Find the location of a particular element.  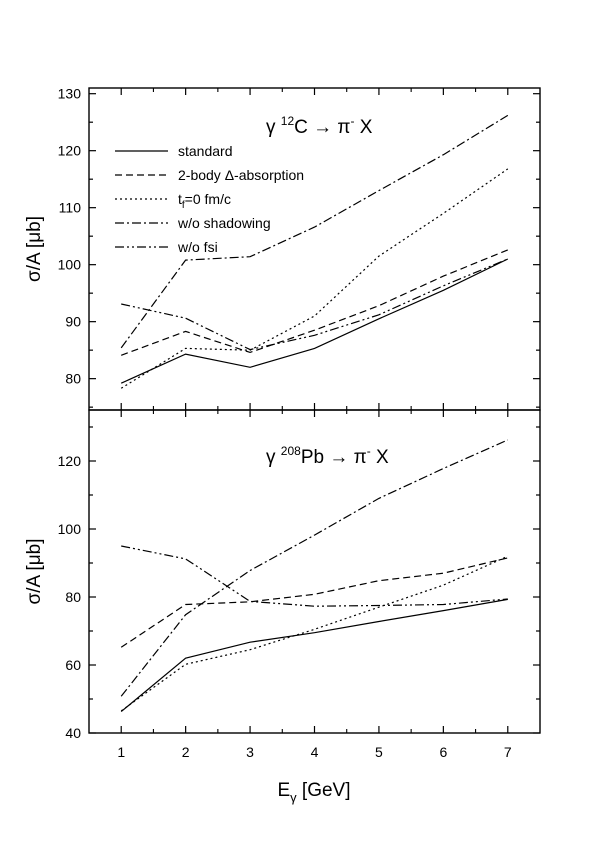

panel-title: γ 208Pb → π- X is located at coordinates (327, 456).